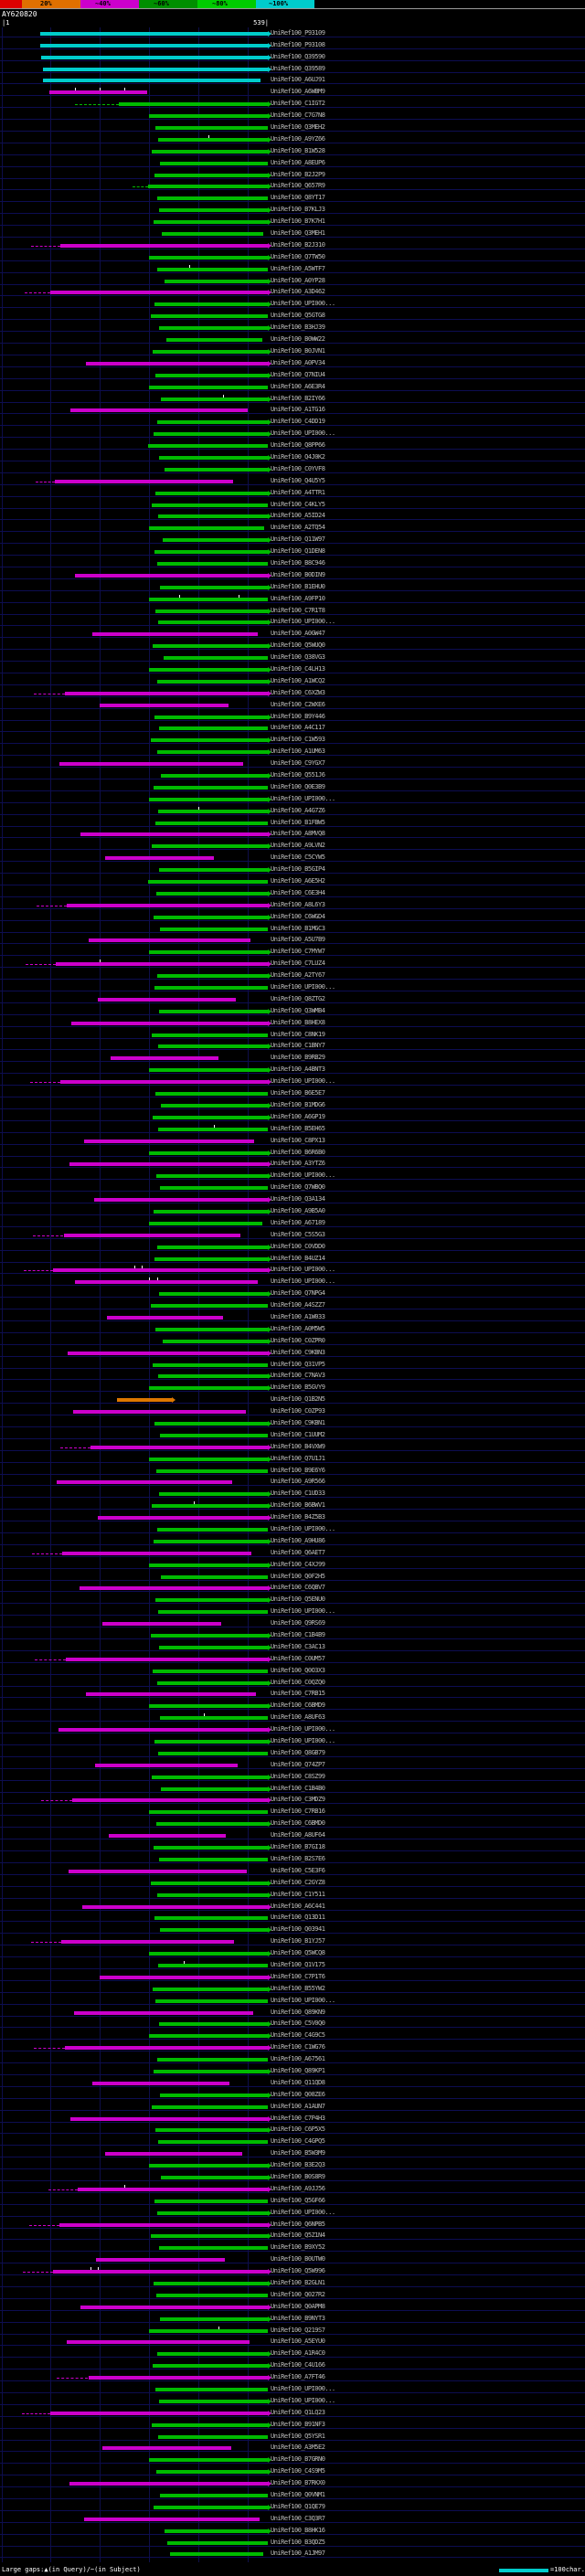 The width and height of the screenshot is (585, 2576). I want to click on hit-label: UniRef100_A0GW47, so click(298, 634).